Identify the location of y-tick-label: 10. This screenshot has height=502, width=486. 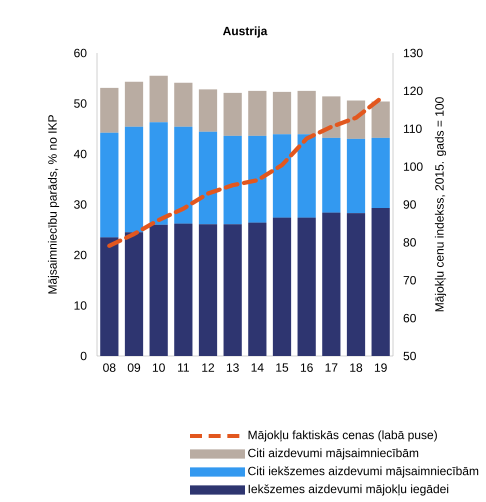
(80, 305).